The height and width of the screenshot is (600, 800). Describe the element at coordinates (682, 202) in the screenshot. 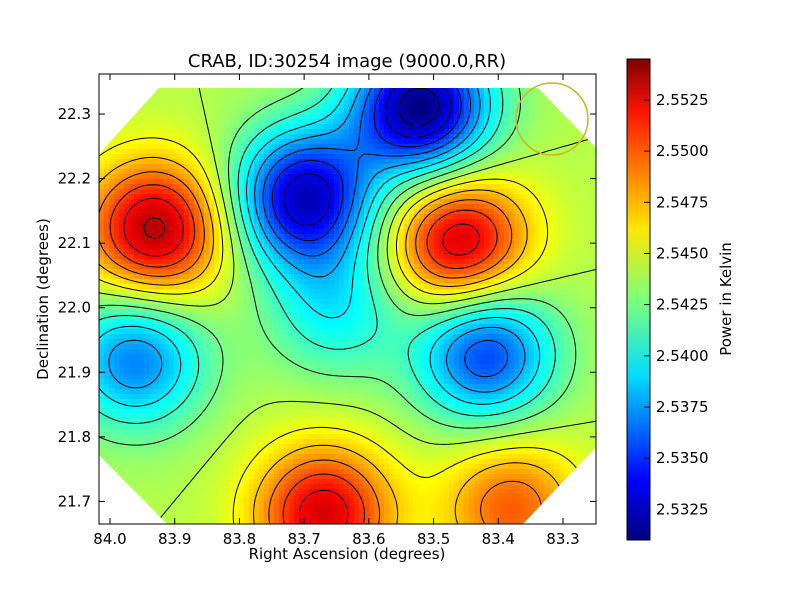

I see `colorbar-tick-label: 2.5475` at that location.